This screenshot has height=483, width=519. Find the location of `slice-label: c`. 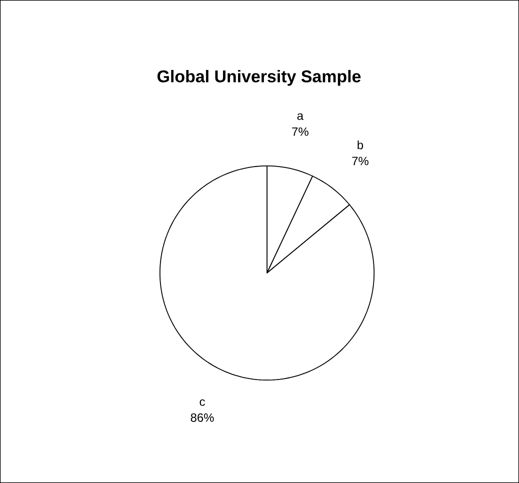

slice-label: c is located at coordinates (202, 402).